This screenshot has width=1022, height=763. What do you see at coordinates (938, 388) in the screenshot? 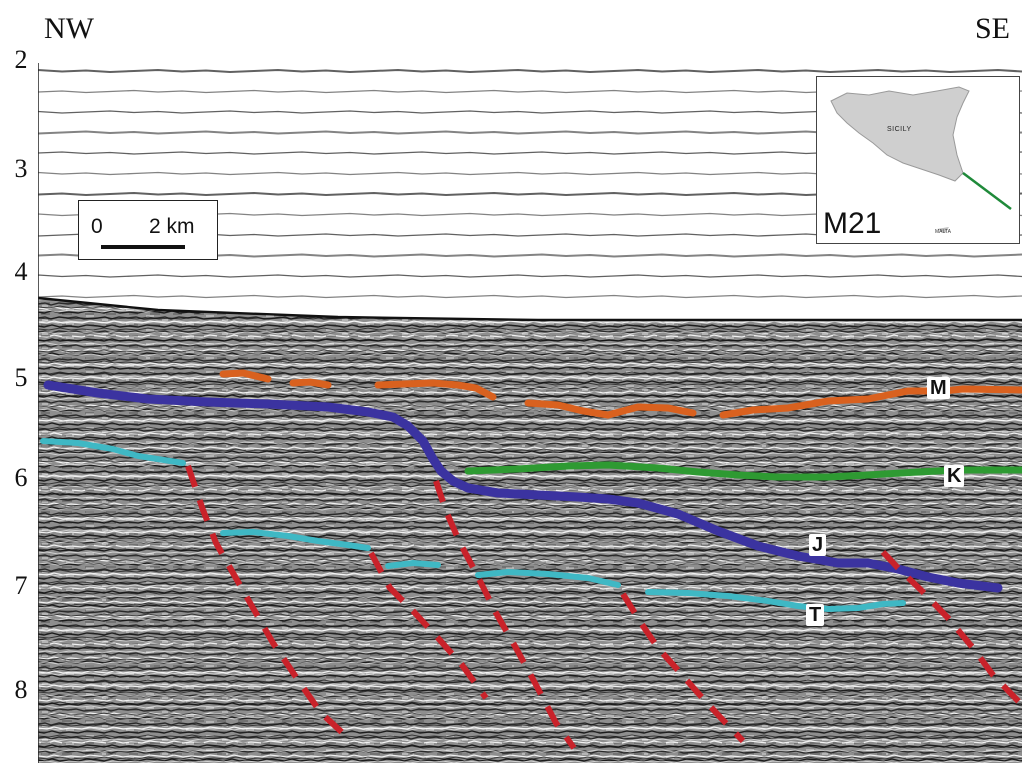
I see `horizon-label-m: M` at bounding box center [938, 388].